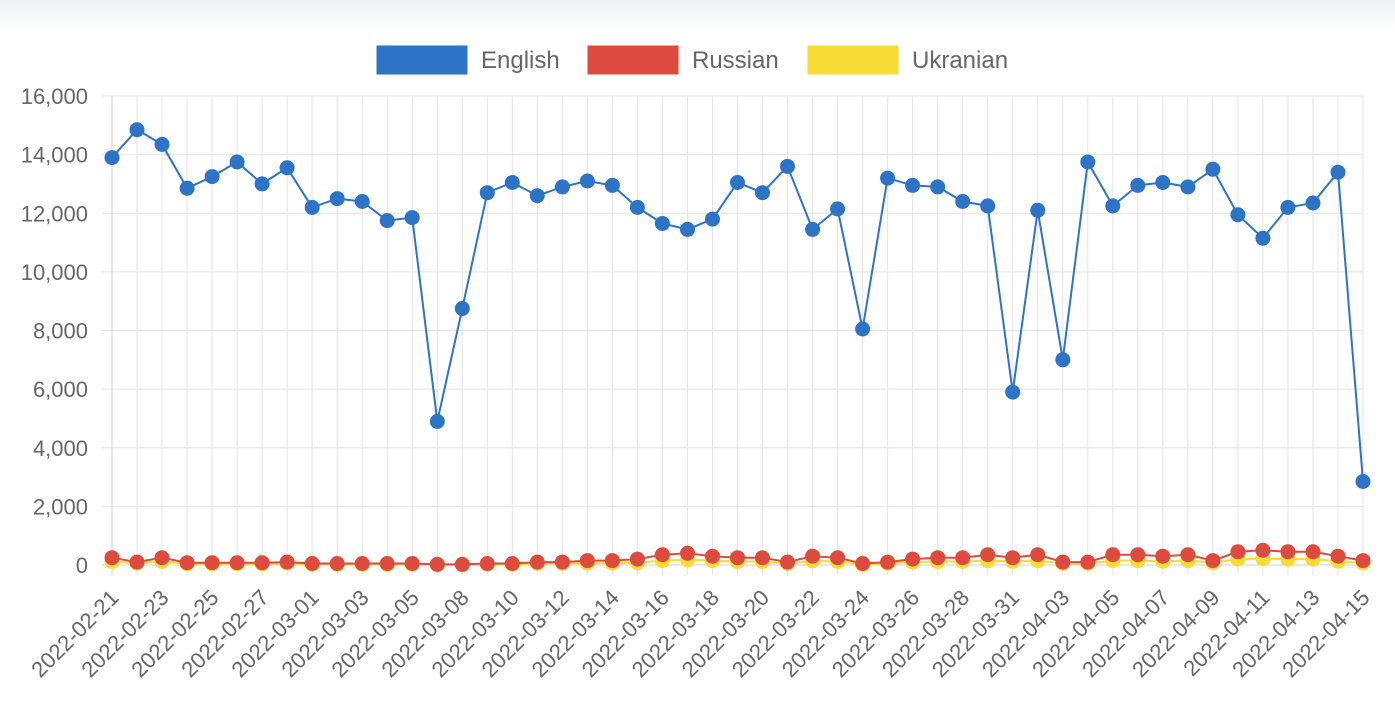  What do you see at coordinates (960, 60) in the screenshot?
I see `legend-label: Ukranian` at bounding box center [960, 60].